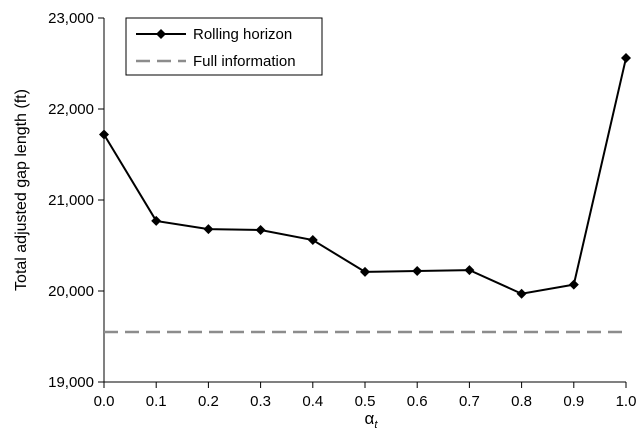 This screenshot has height=437, width=641. I want to click on legend-marker-rolling-horizon, so click(161, 34).